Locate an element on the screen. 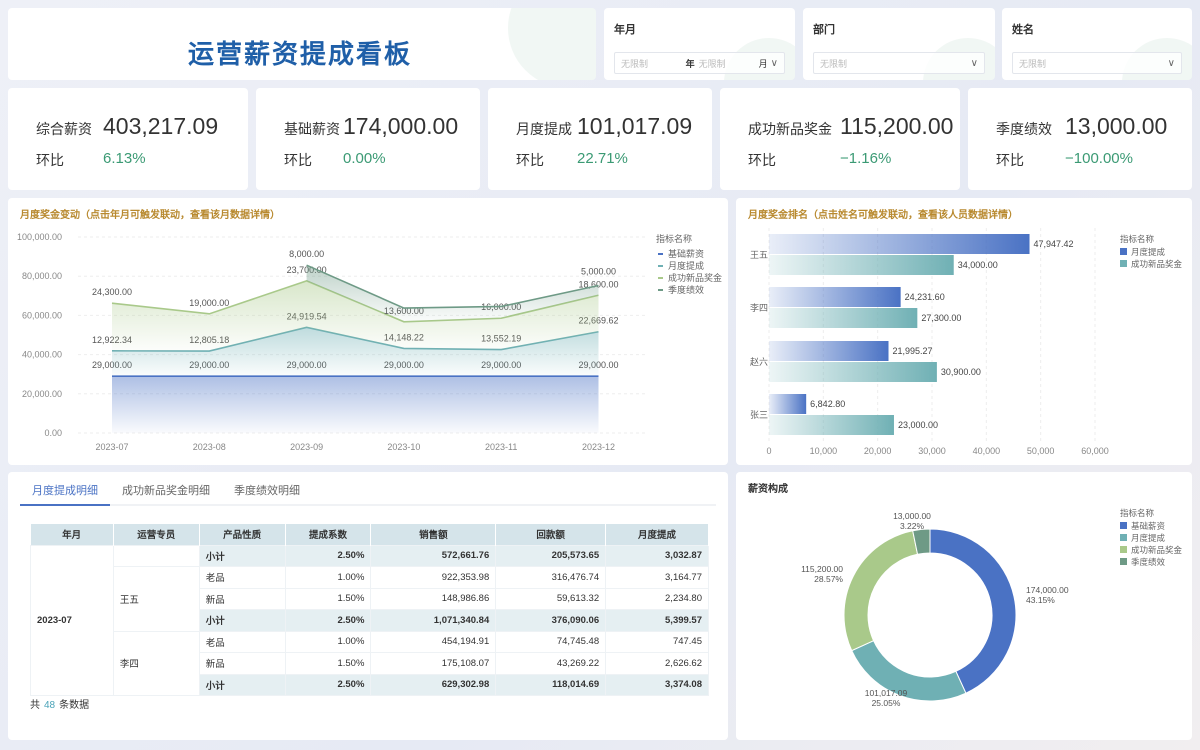 Image resolution: width=1200 pixels, height=750 pixels. table-row: 新品 1.50% 148,986.86 59,613.32 2,234.80 is located at coordinates (370, 598).